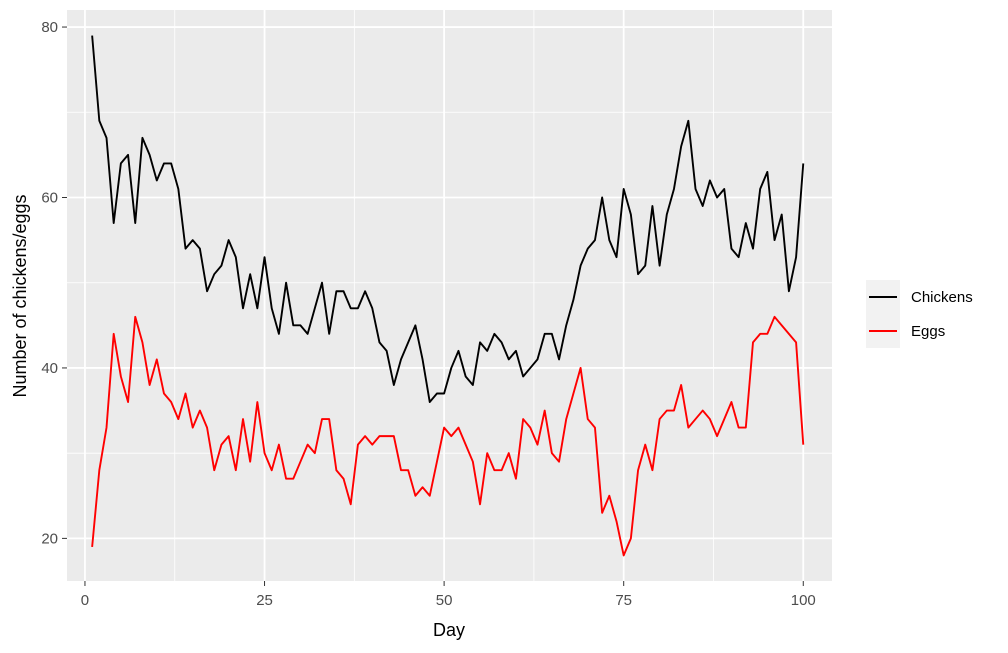 The image size is (1008, 653). Describe the element at coordinates (623, 600) in the screenshot. I see `x-tick-label: 75` at that location.